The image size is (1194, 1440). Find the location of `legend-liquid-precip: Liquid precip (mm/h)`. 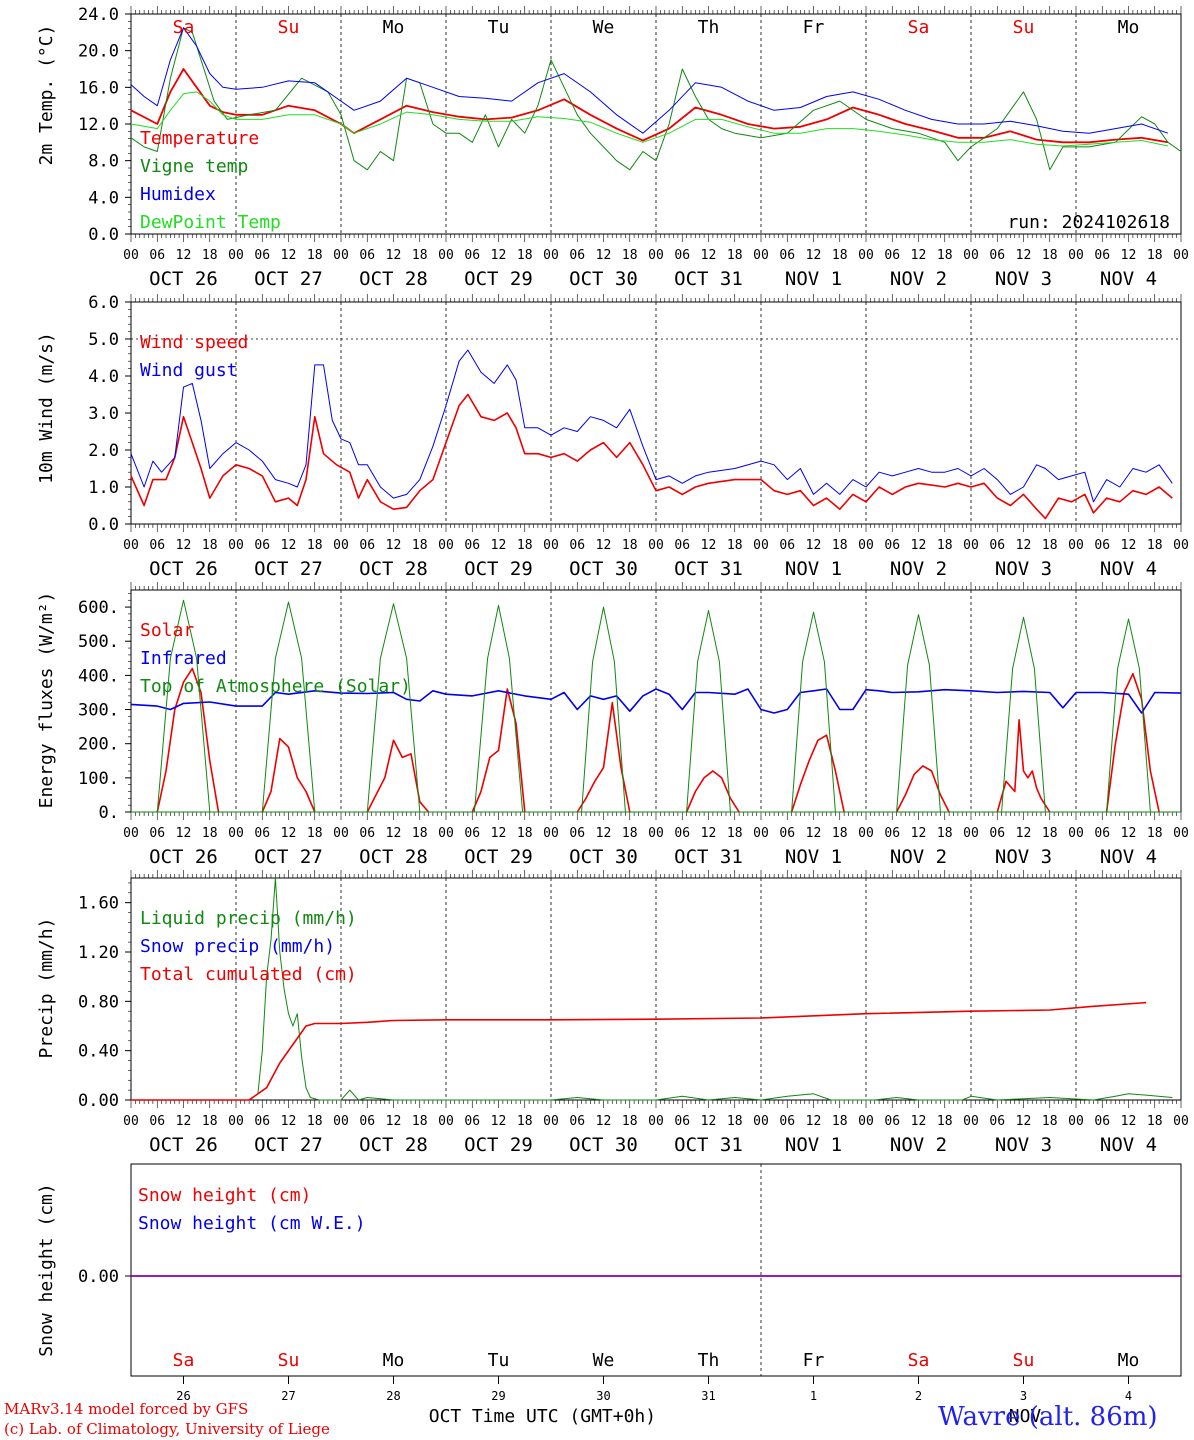

legend-liquid-precip: Liquid precip (mm/h) is located at coordinates (248, 918).